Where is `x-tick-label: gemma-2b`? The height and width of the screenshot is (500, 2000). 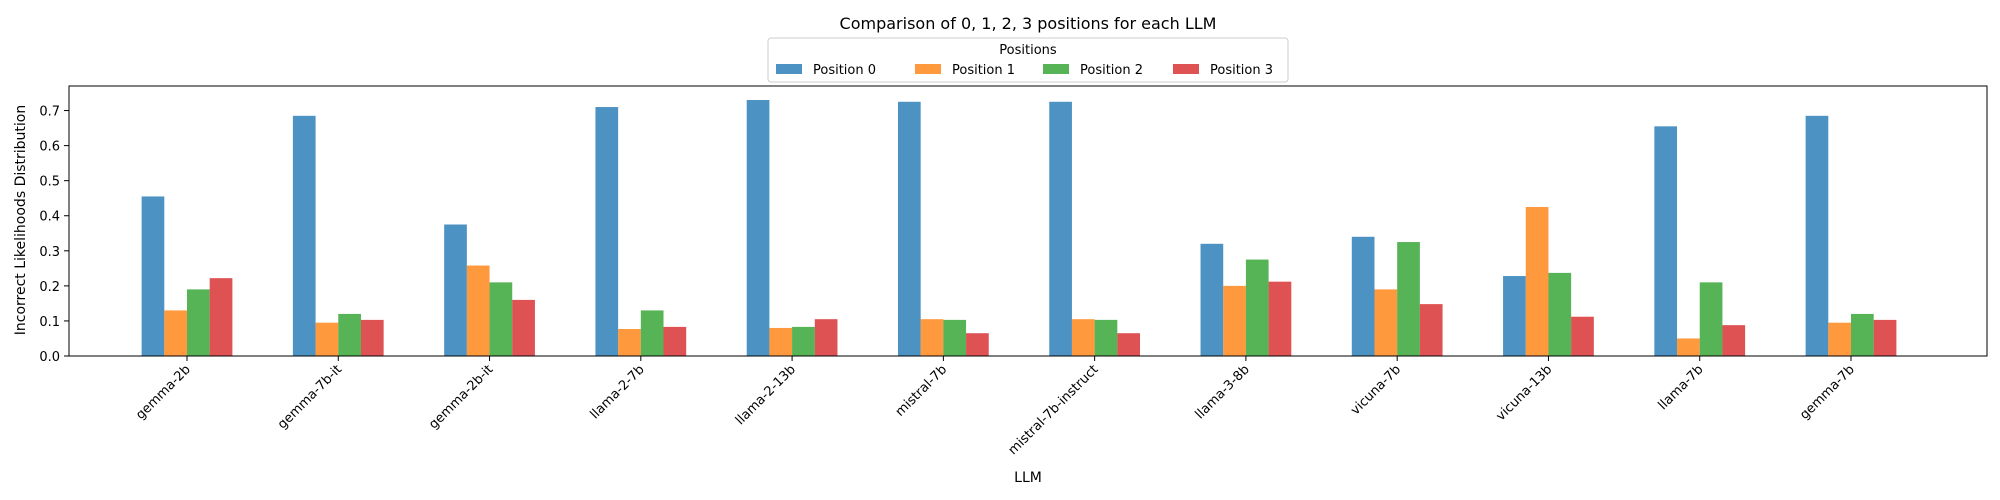
x-tick-label: gemma-2b is located at coordinates (163, 392).